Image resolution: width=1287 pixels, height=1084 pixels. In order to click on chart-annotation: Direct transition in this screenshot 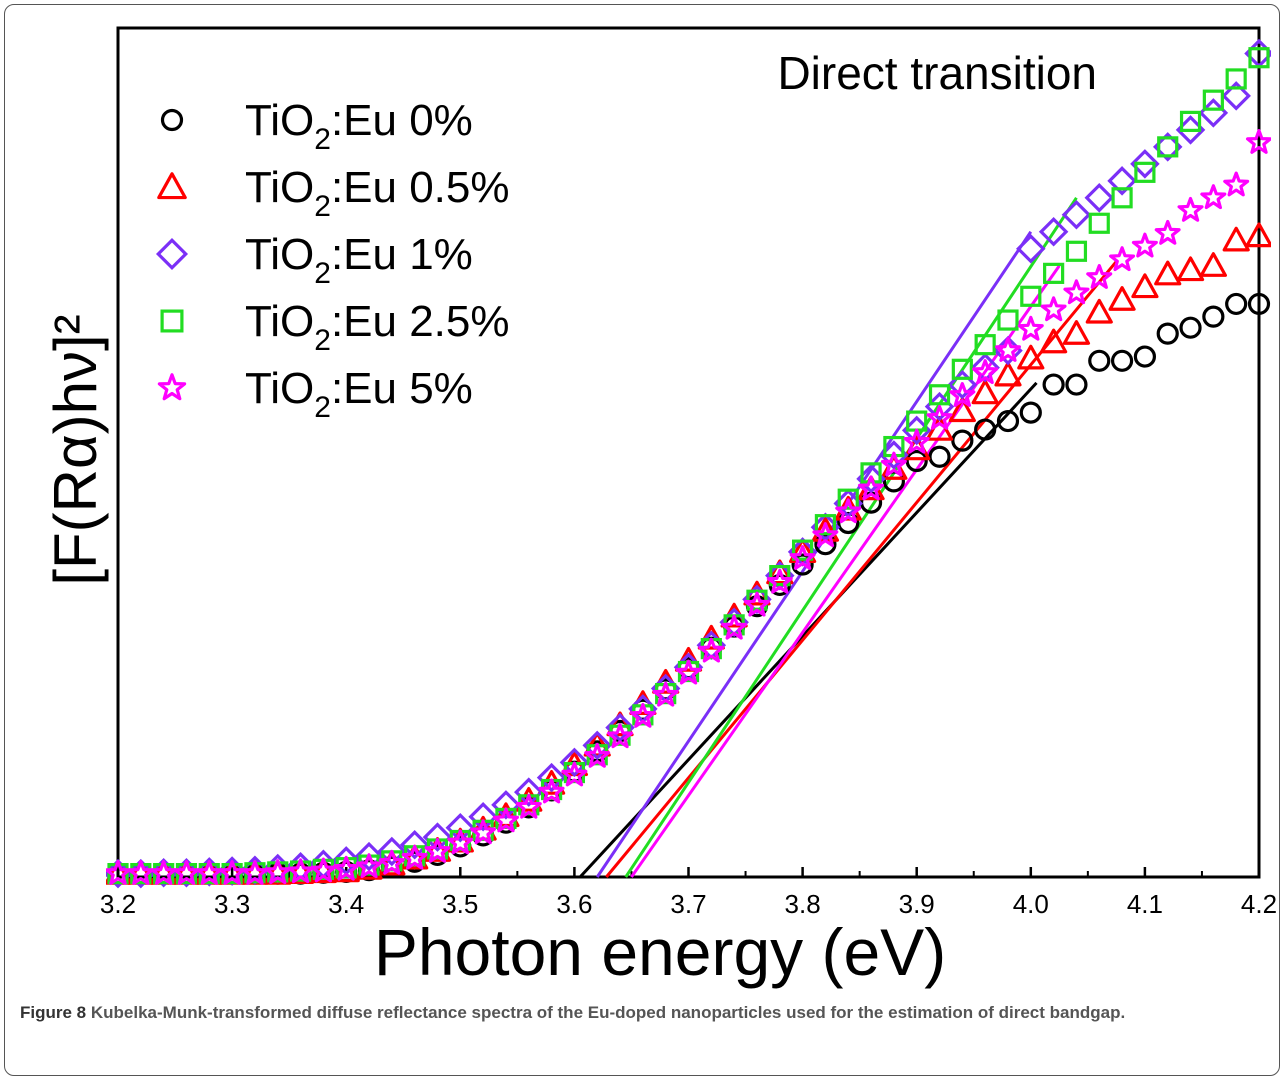, I will do `click(937, 73)`.